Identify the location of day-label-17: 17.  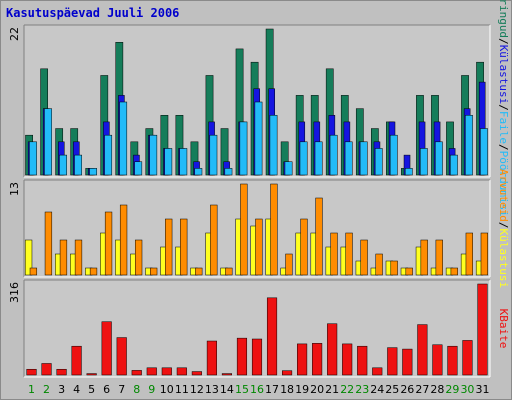
(272, 389).